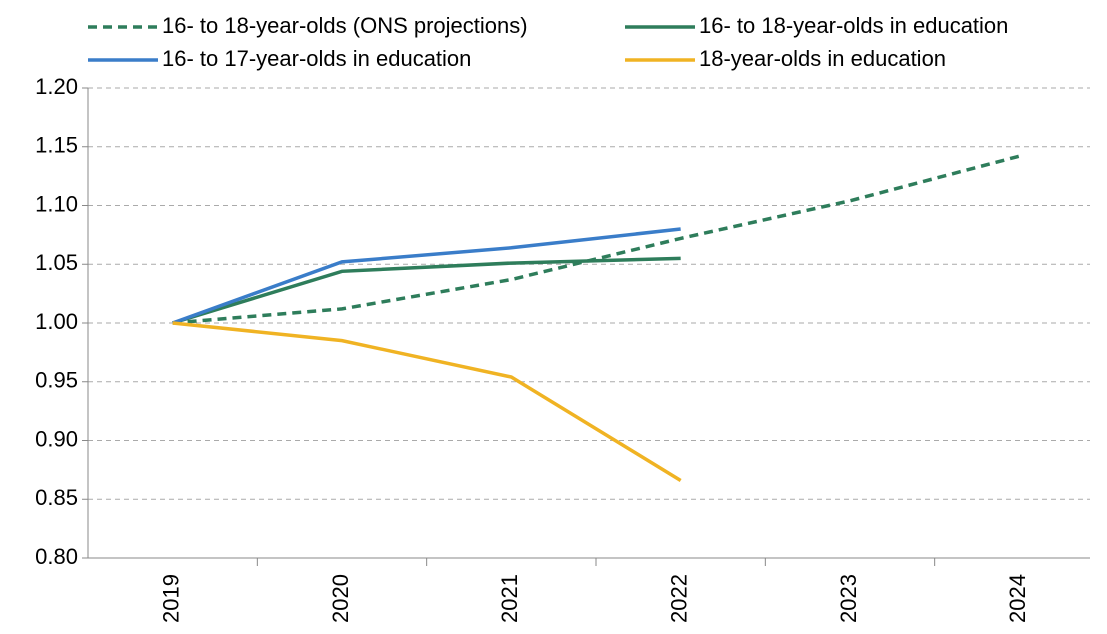  I want to click on x-tick-label: 2020, so click(340, 598).